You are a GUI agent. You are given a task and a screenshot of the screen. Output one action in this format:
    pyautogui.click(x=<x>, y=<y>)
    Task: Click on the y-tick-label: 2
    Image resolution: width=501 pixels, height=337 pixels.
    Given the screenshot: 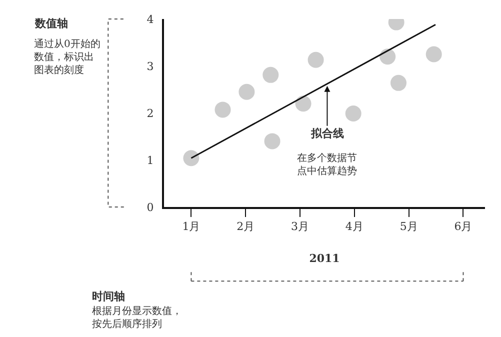 What is the action you would take?
    pyautogui.click(x=150, y=113)
    